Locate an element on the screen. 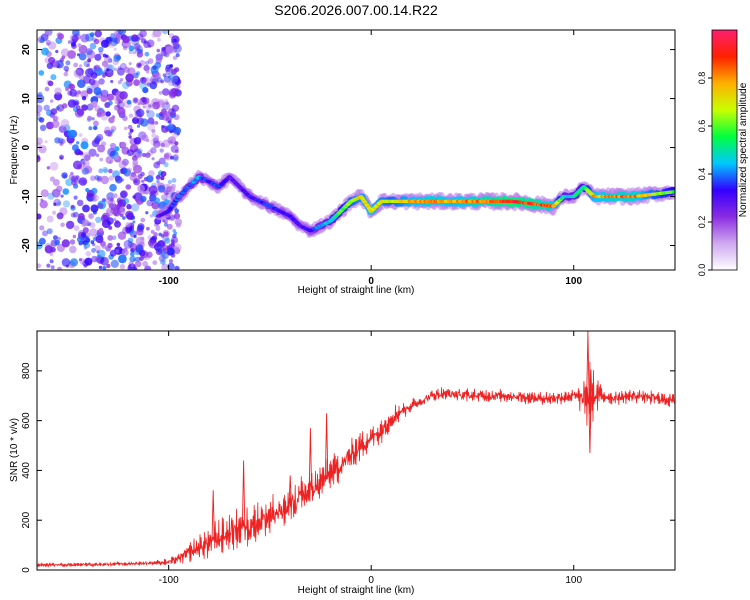 Image resolution: width=750 pixels, height=600 pixels. x-tick-label: 0 is located at coordinates (371, 281).